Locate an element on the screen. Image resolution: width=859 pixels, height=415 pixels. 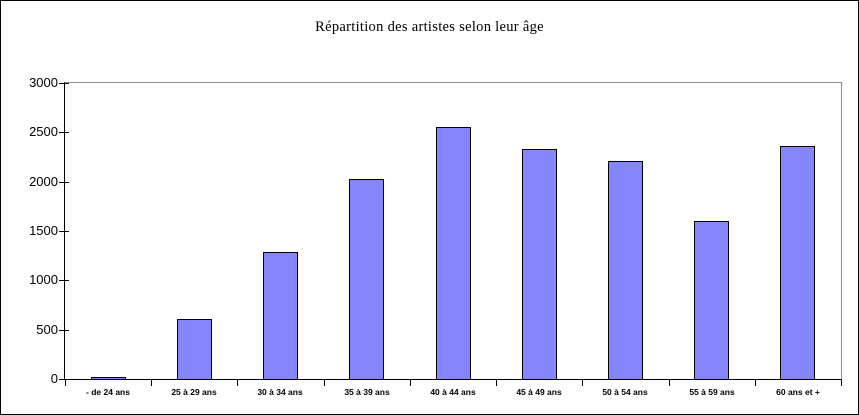
x-axis-category-label: 40 à 44 ans is located at coordinates (453, 392).